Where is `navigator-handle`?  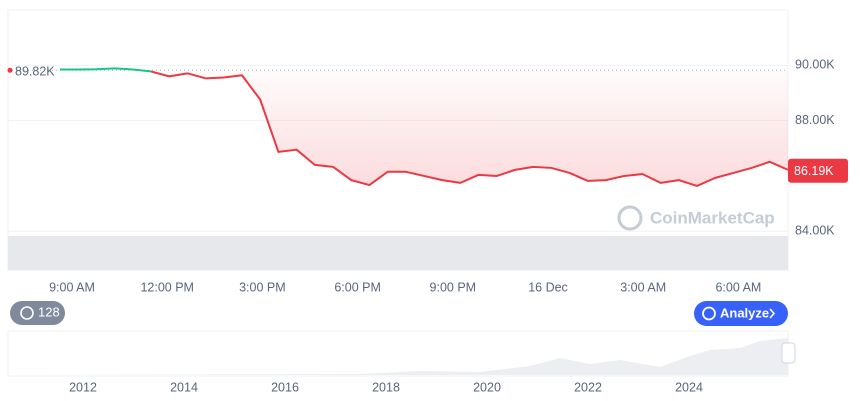 navigator-handle is located at coordinates (788, 353).